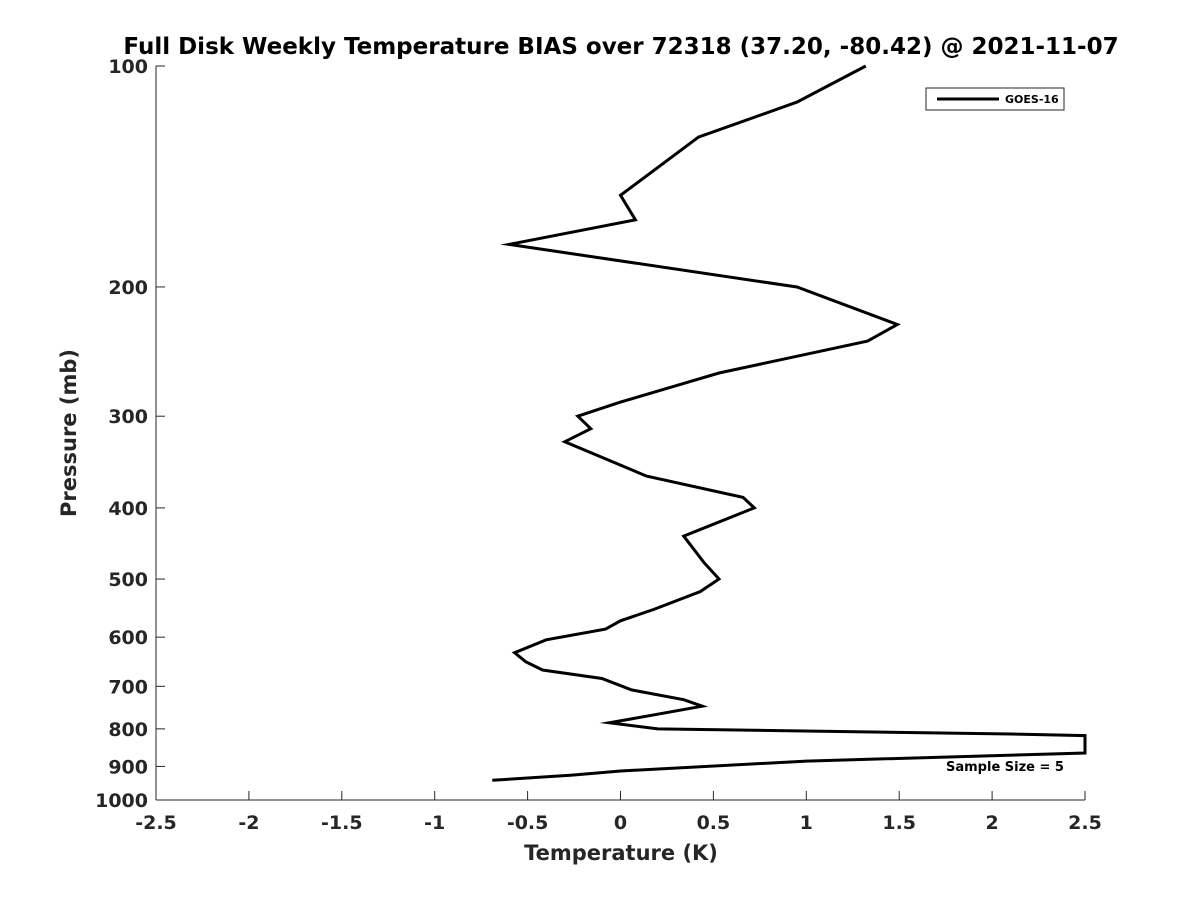 The width and height of the screenshot is (1200, 900). I want to click on x-tick-label: 2, so click(991, 823).